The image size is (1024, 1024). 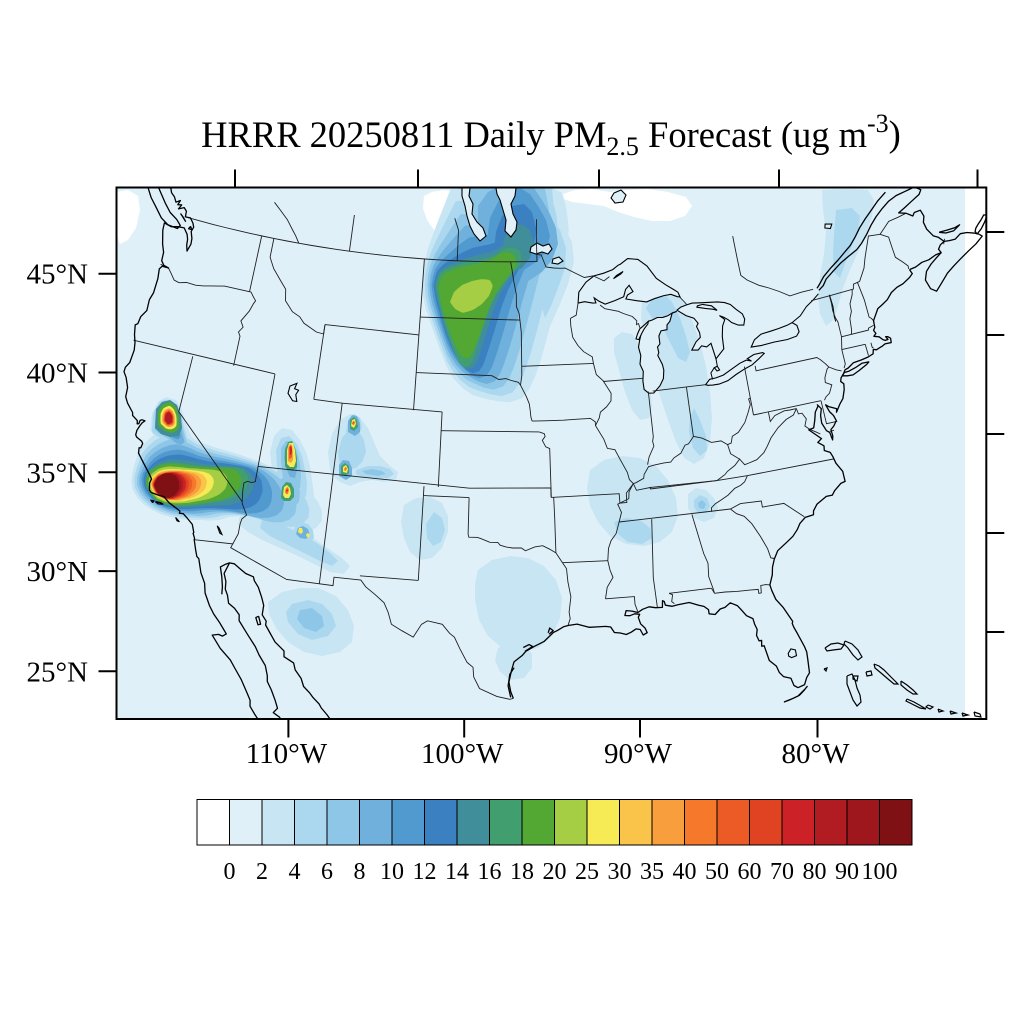 I want to click on svg-text: 8, so click(x=360, y=872).